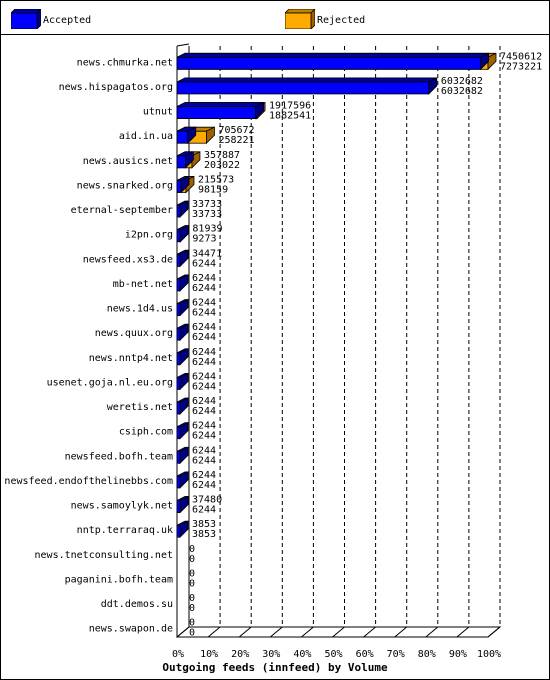 The image size is (550, 680). I want to click on bar-accepted-news-hispagatos-org-top, so click(306, 80).